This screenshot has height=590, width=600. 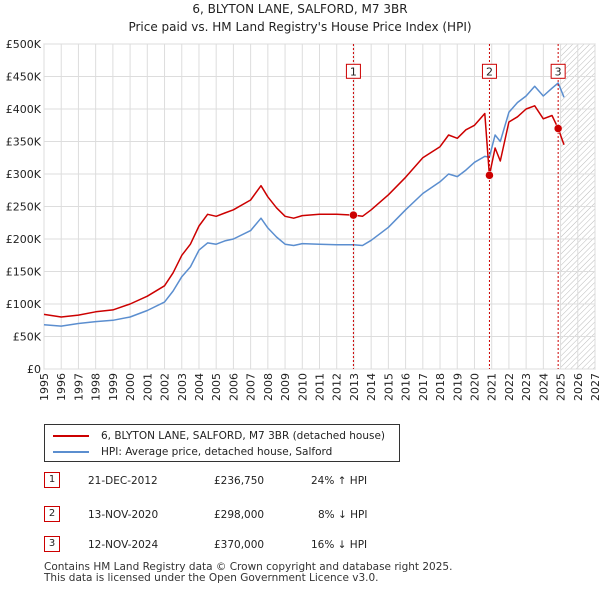 What do you see at coordinates (561, 387) in the screenshot?
I see `x-tick-label: 2025` at bounding box center [561, 387].